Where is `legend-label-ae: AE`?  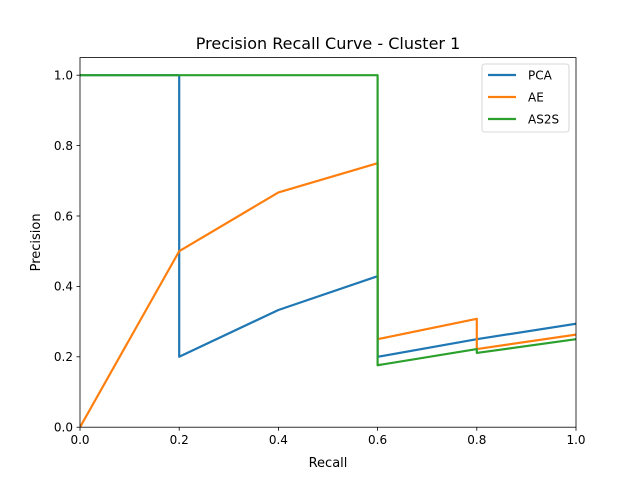 legend-label-ae: AE is located at coordinates (536, 98).